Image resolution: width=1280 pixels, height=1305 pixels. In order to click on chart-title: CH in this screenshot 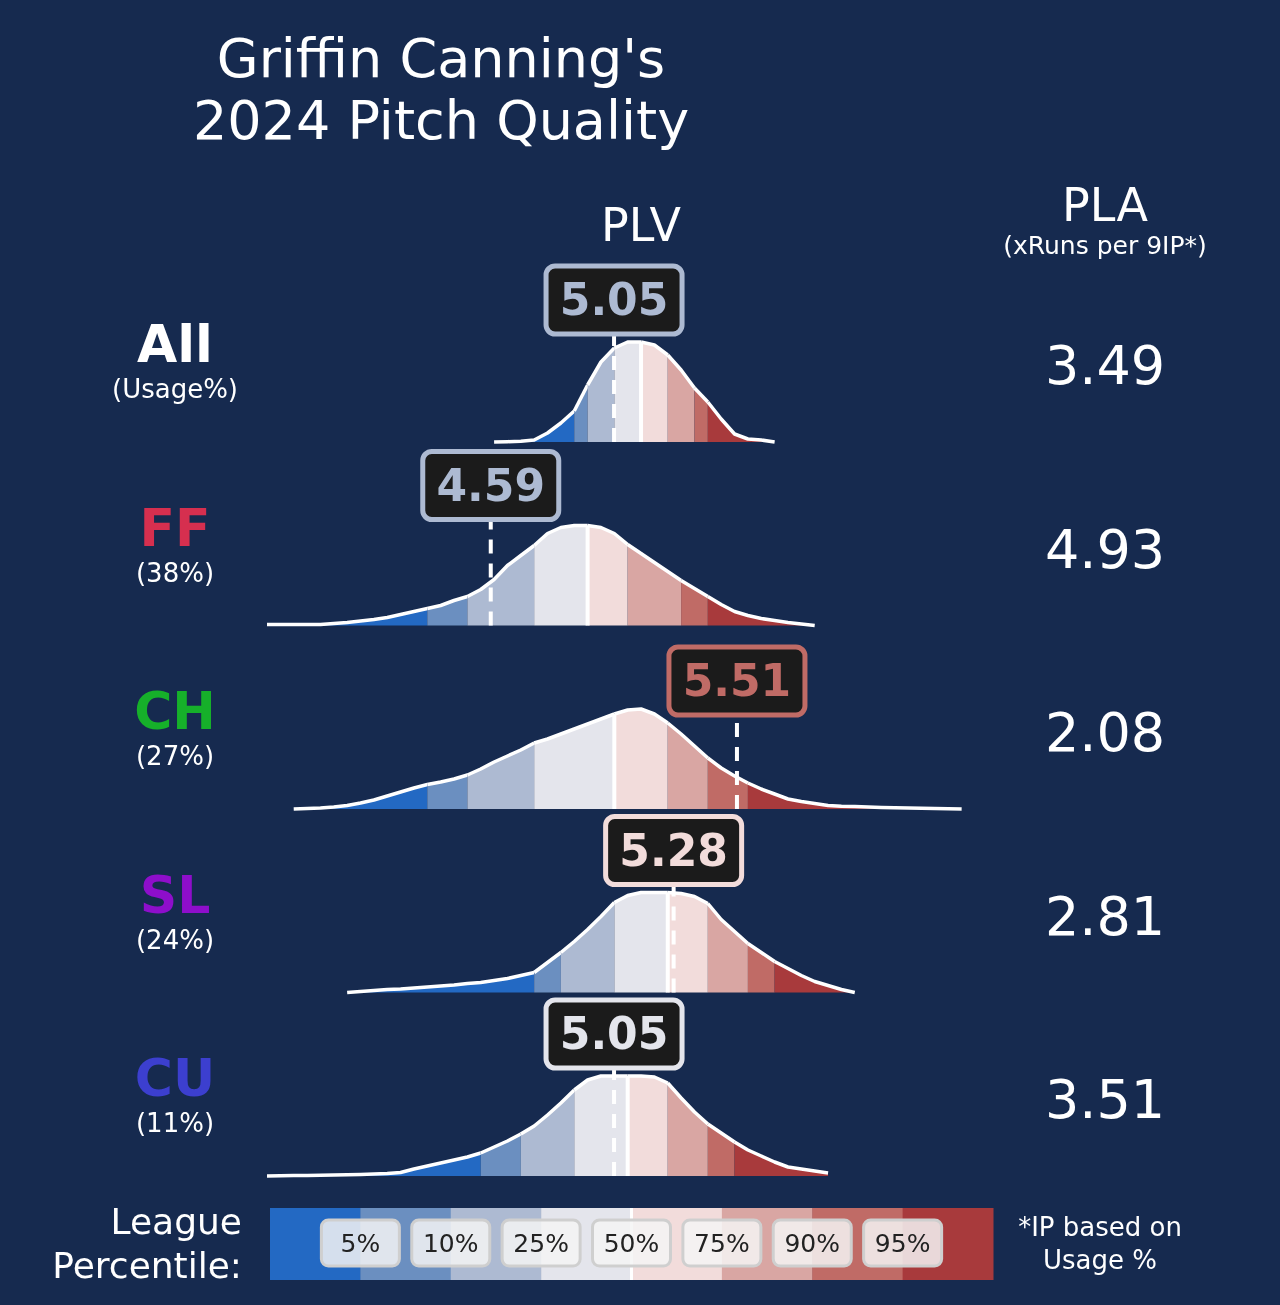, I will do `click(175, 711)`.